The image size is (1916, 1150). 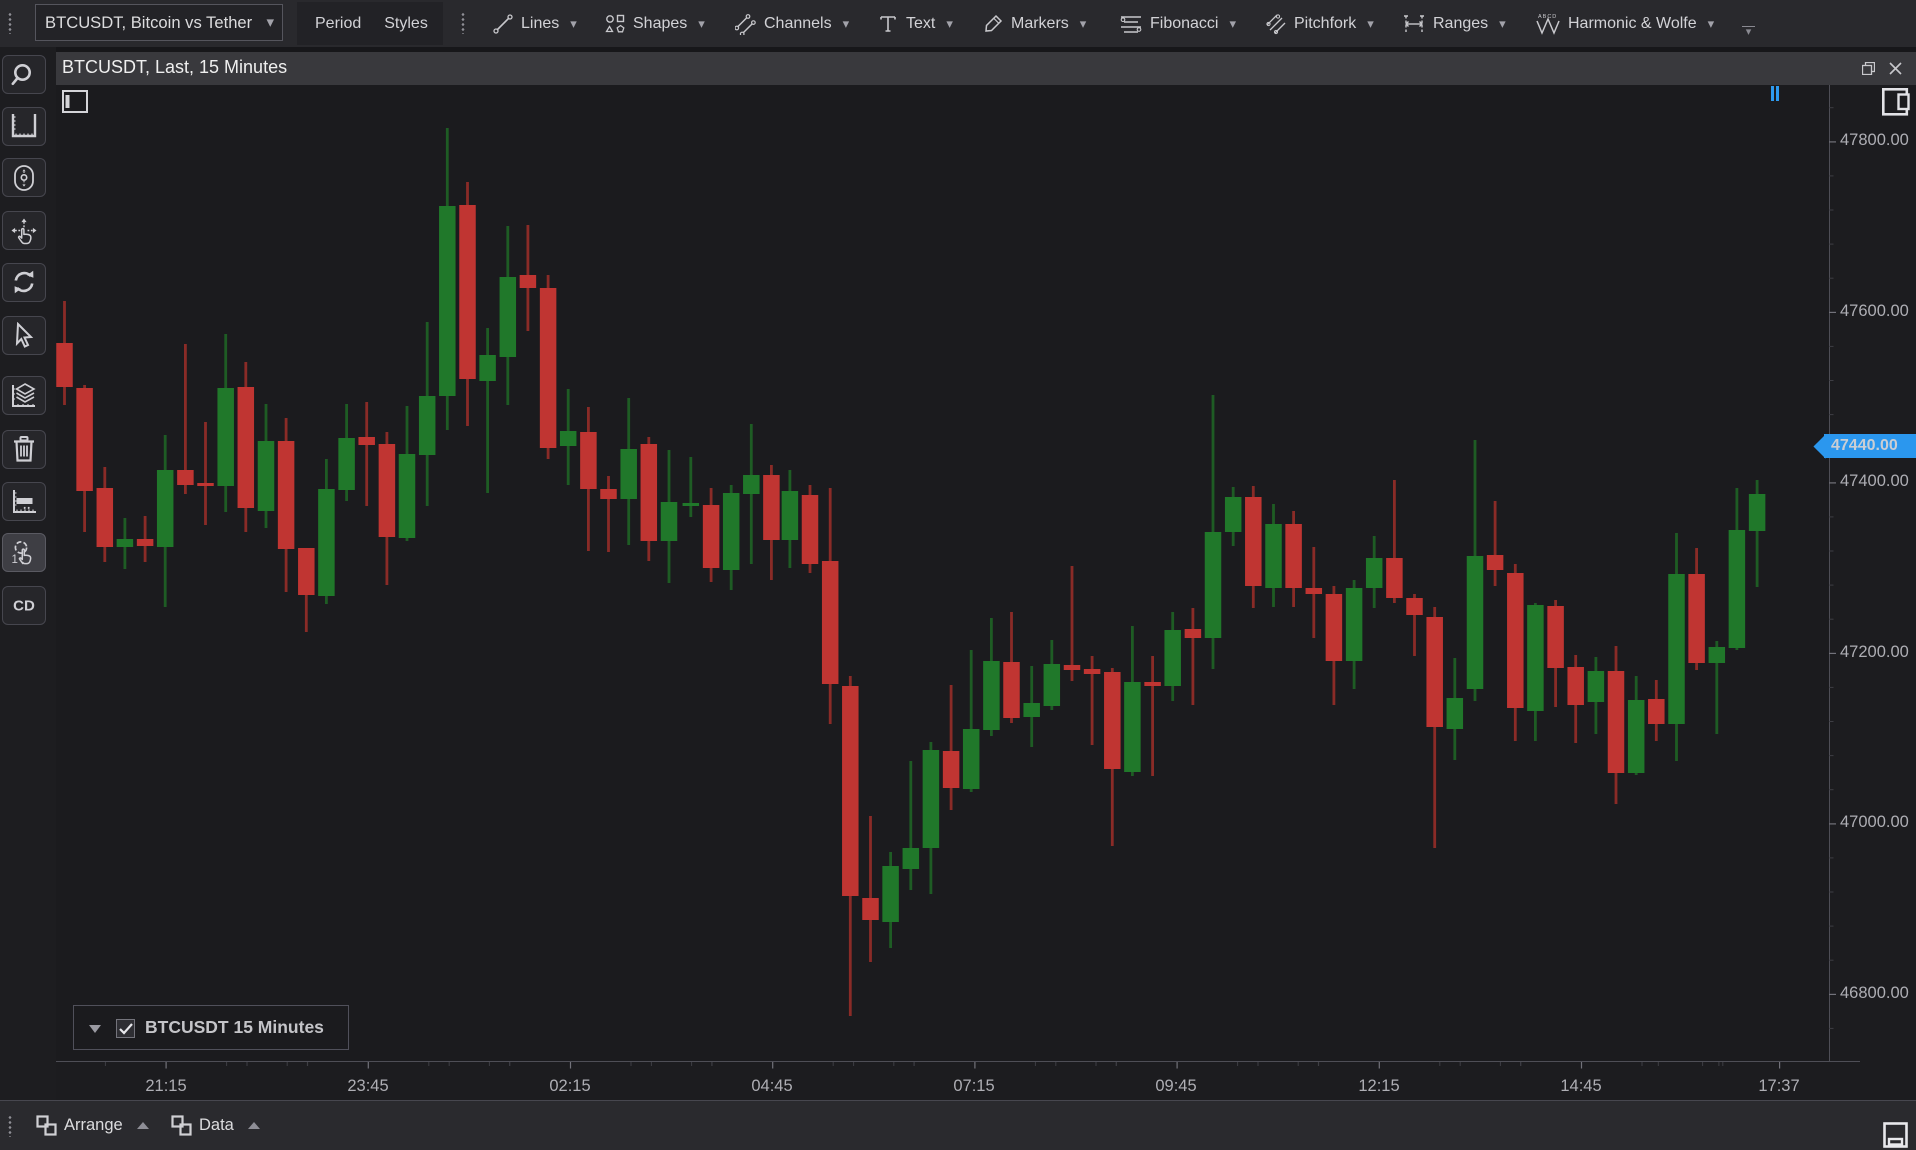 What do you see at coordinates (1547, 17) in the screenshot?
I see `svg-text: ABCD` at bounding box center [1547, 17].